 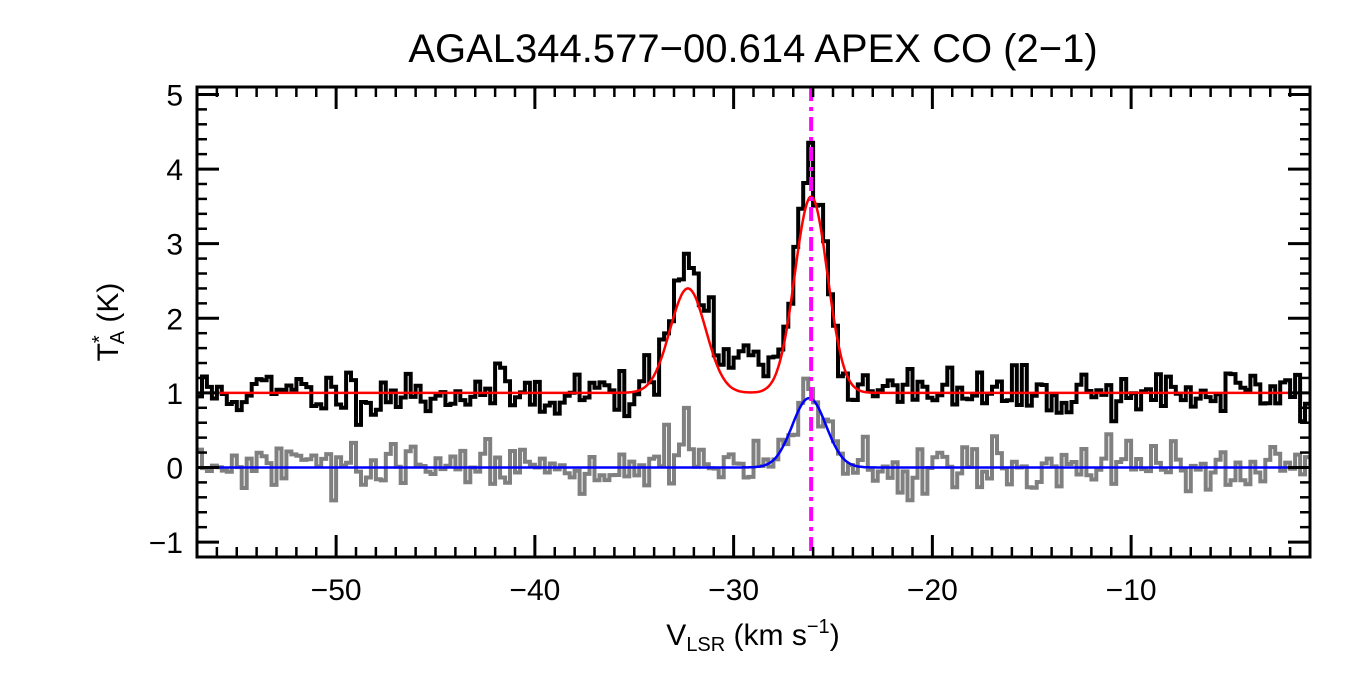 What do you see at coordinates (752, 49) in the screenshot?
I see `chart-title: AGAL344.577−00.614 APEX CO (2−1)` at bounding box center [752, 49].